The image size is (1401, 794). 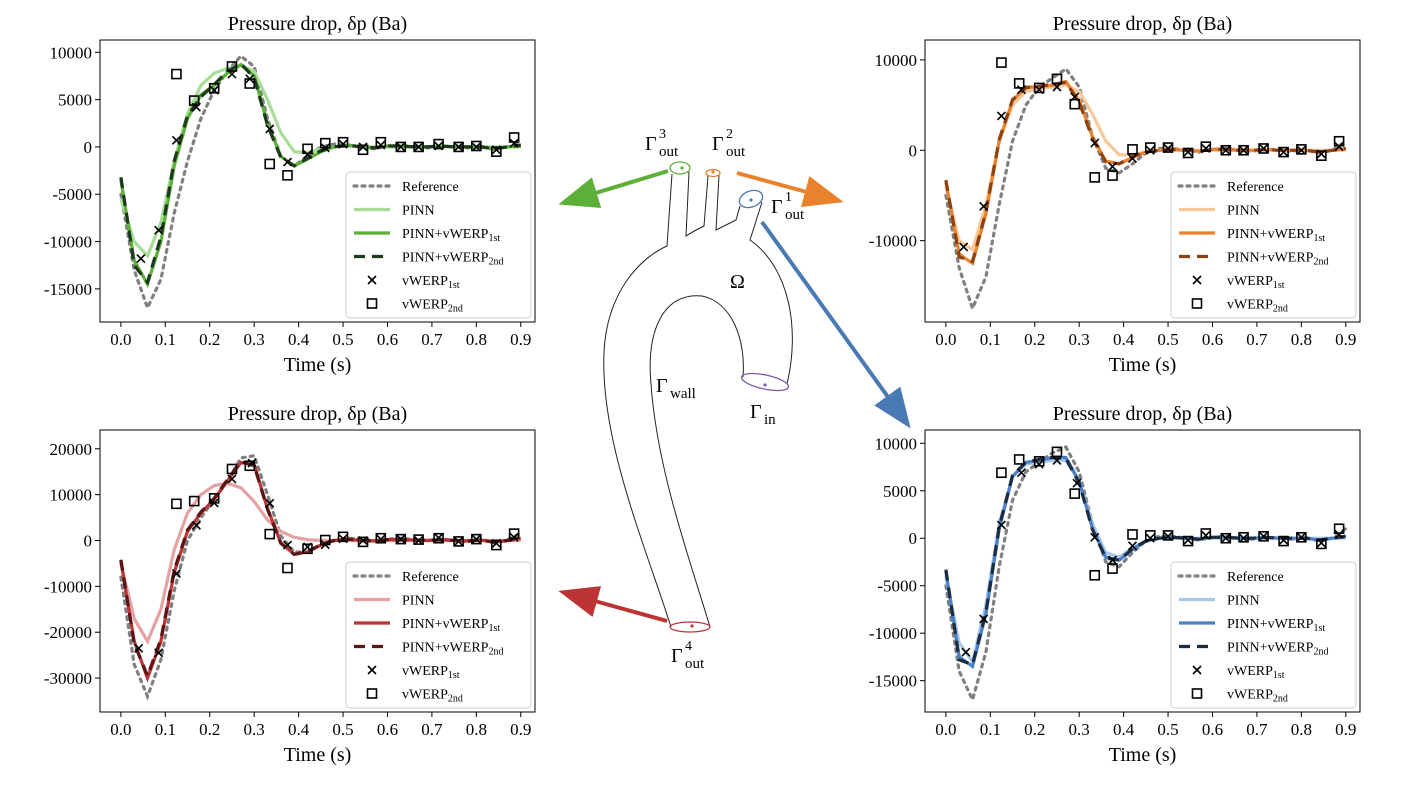 I want to click on diagram-subscript: wall, so click(x=683, y=394).